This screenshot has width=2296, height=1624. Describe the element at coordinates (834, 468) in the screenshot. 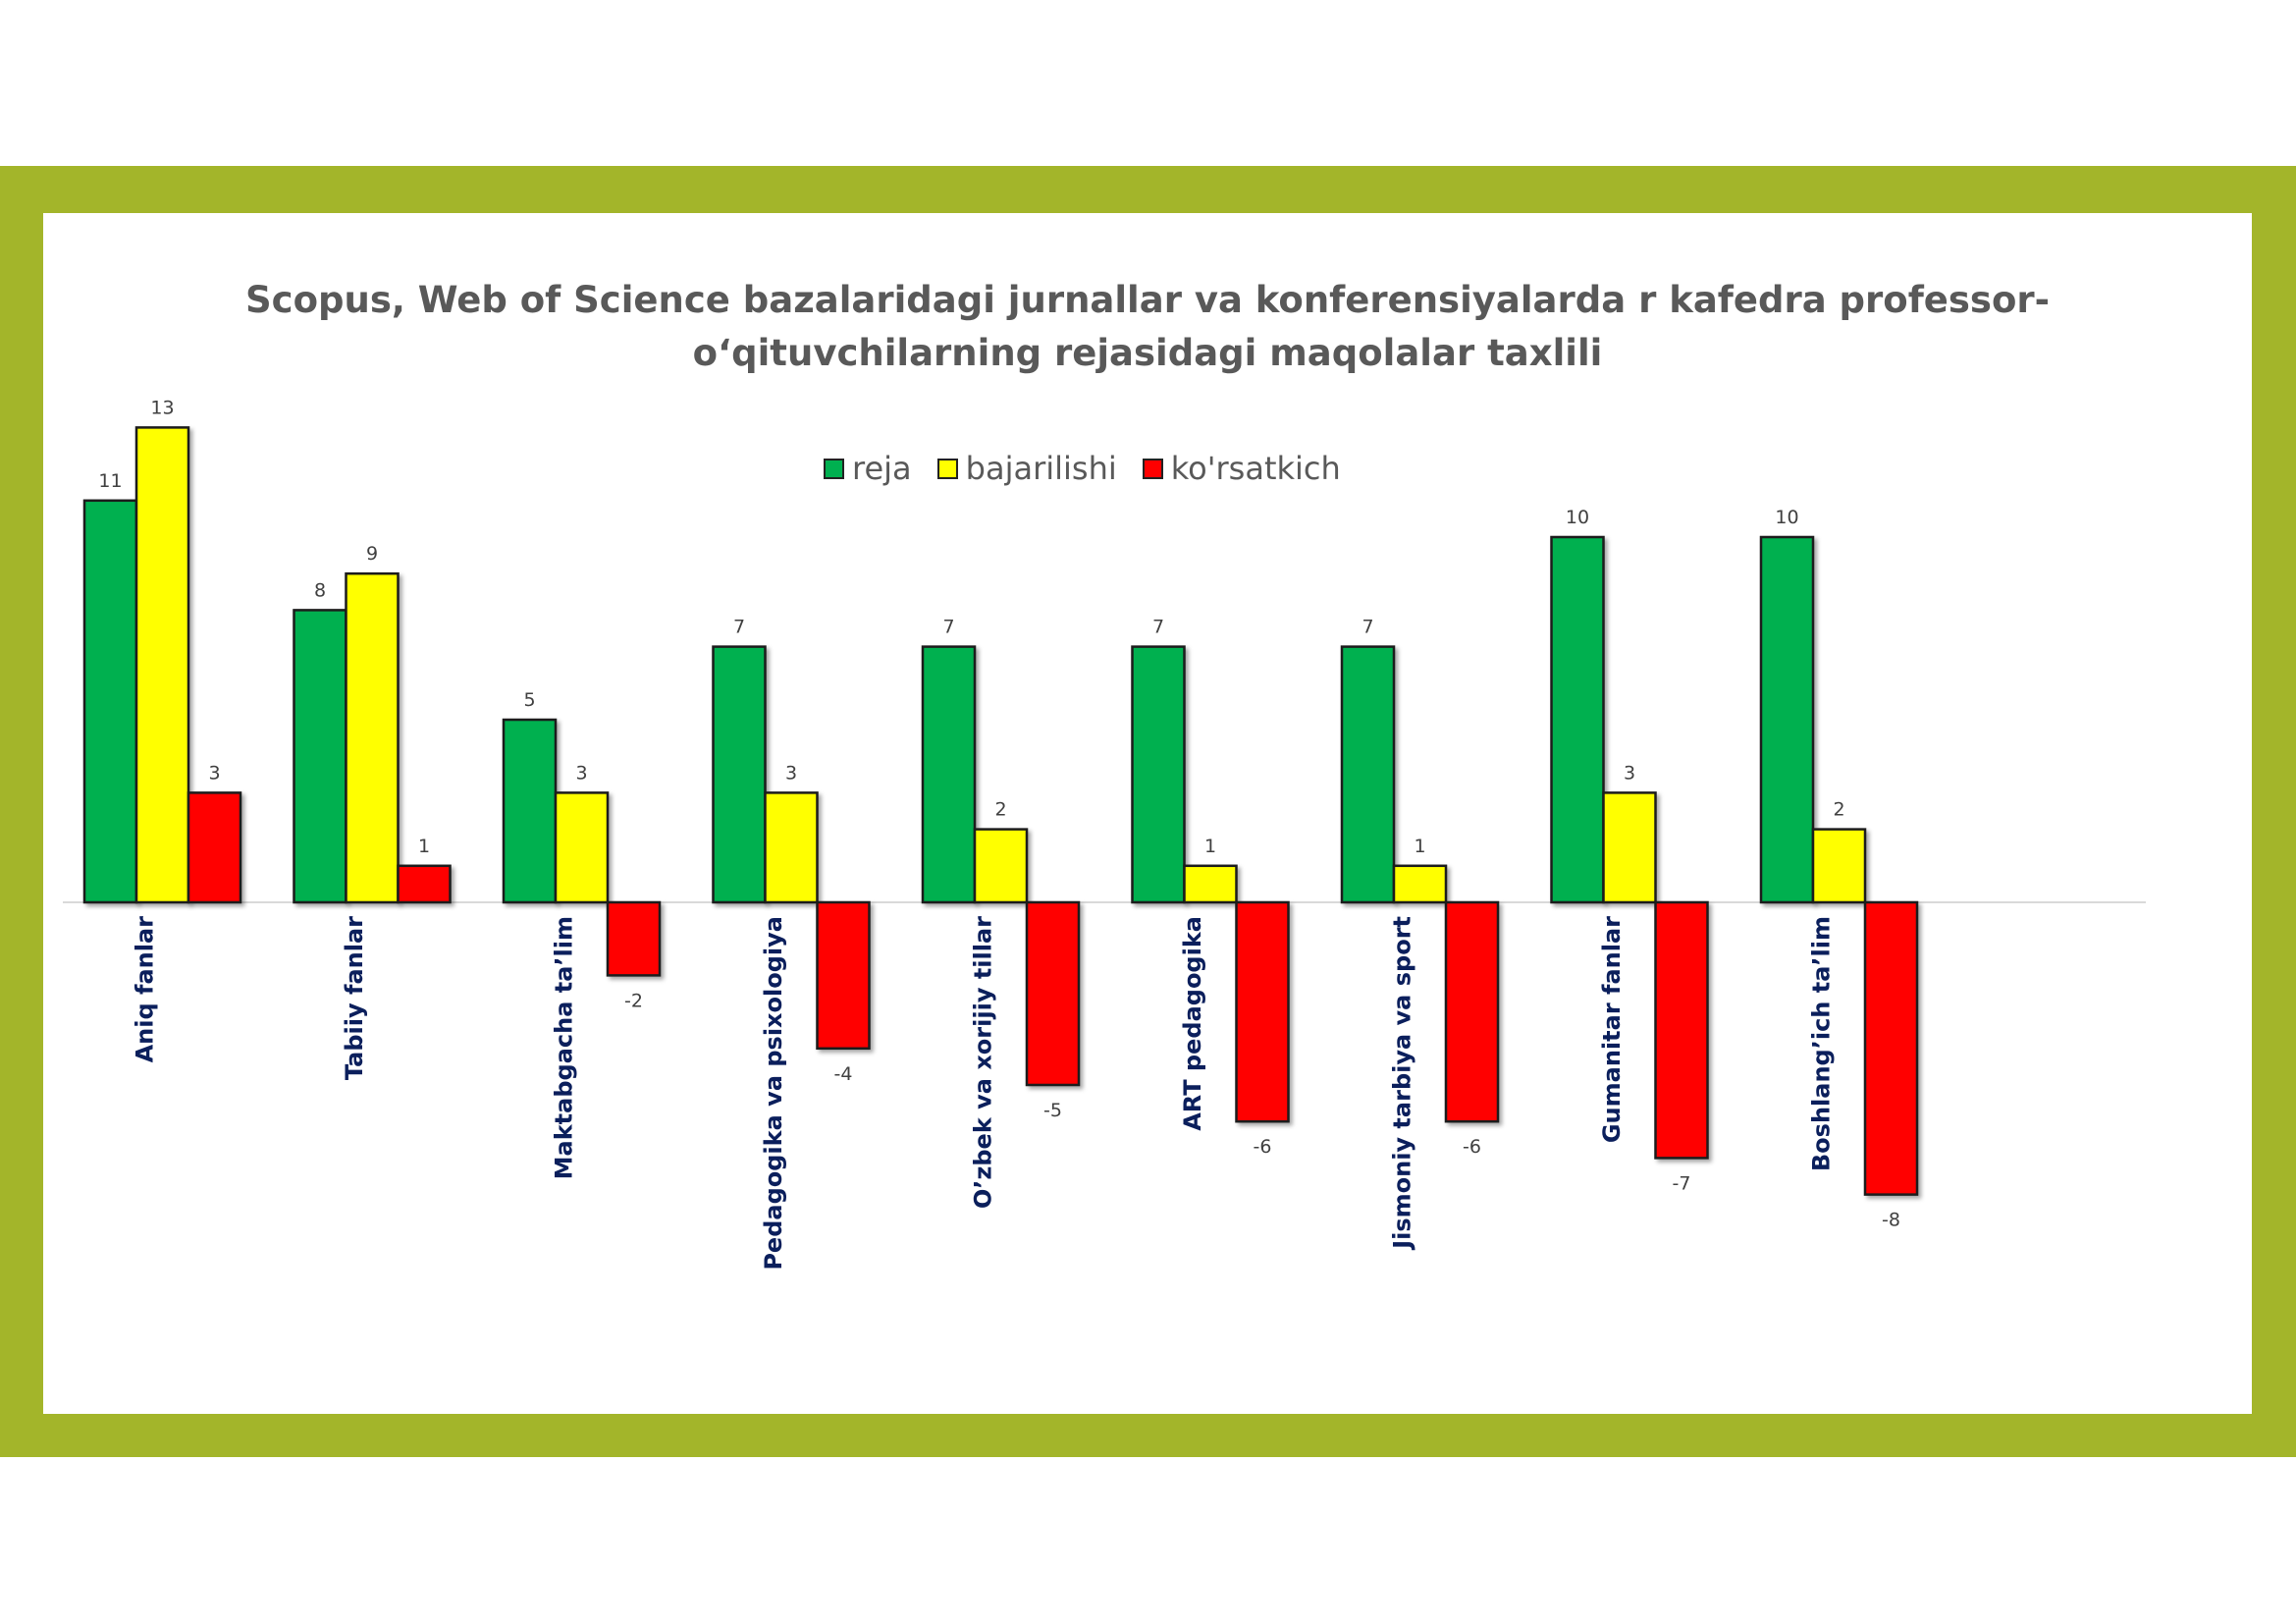

I see `legend-swatch-reja` at that location.